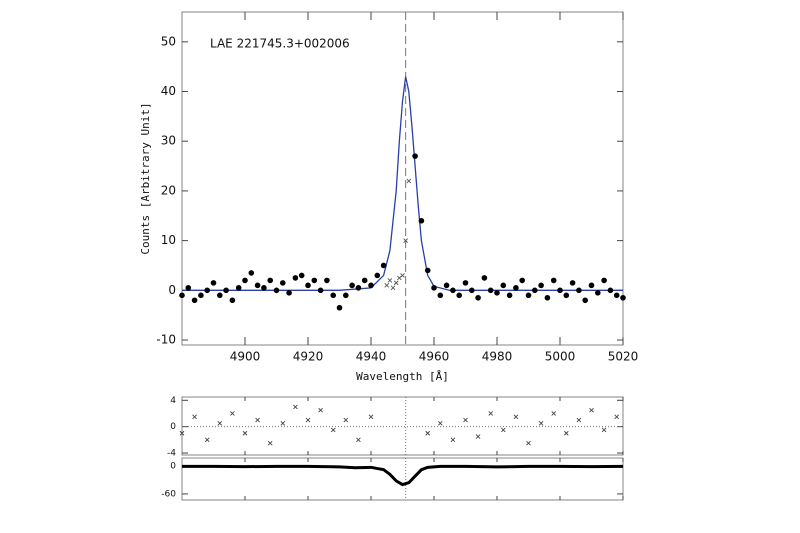  What do you see at coordinates (166, 340) in the screenshot?
I see `y-tick-label: -10` at bounding box center [166, 340].